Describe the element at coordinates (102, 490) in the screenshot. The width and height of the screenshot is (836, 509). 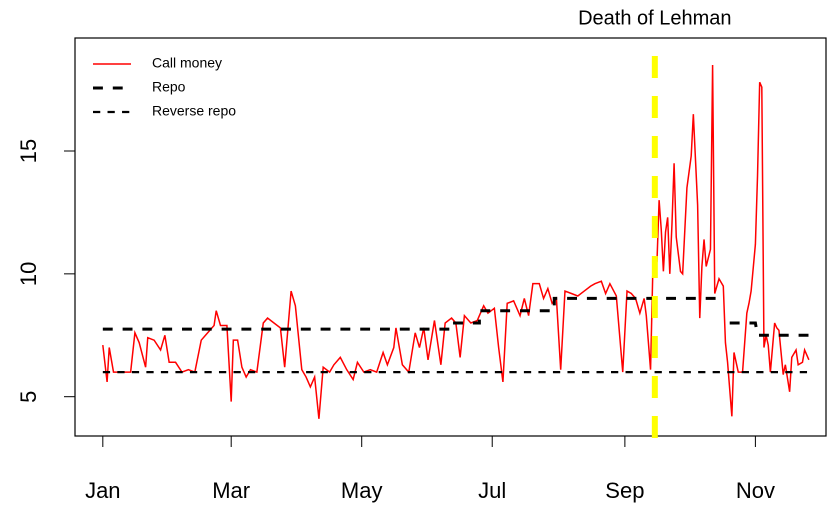
I see `x-tick-label: Jan` at that location.